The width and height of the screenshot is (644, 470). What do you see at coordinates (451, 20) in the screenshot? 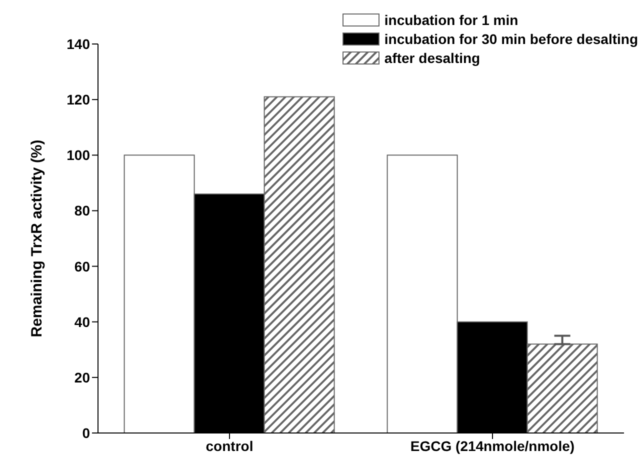
I see `legend-label: incubation for 1 min` at bounding box center [451, 20].